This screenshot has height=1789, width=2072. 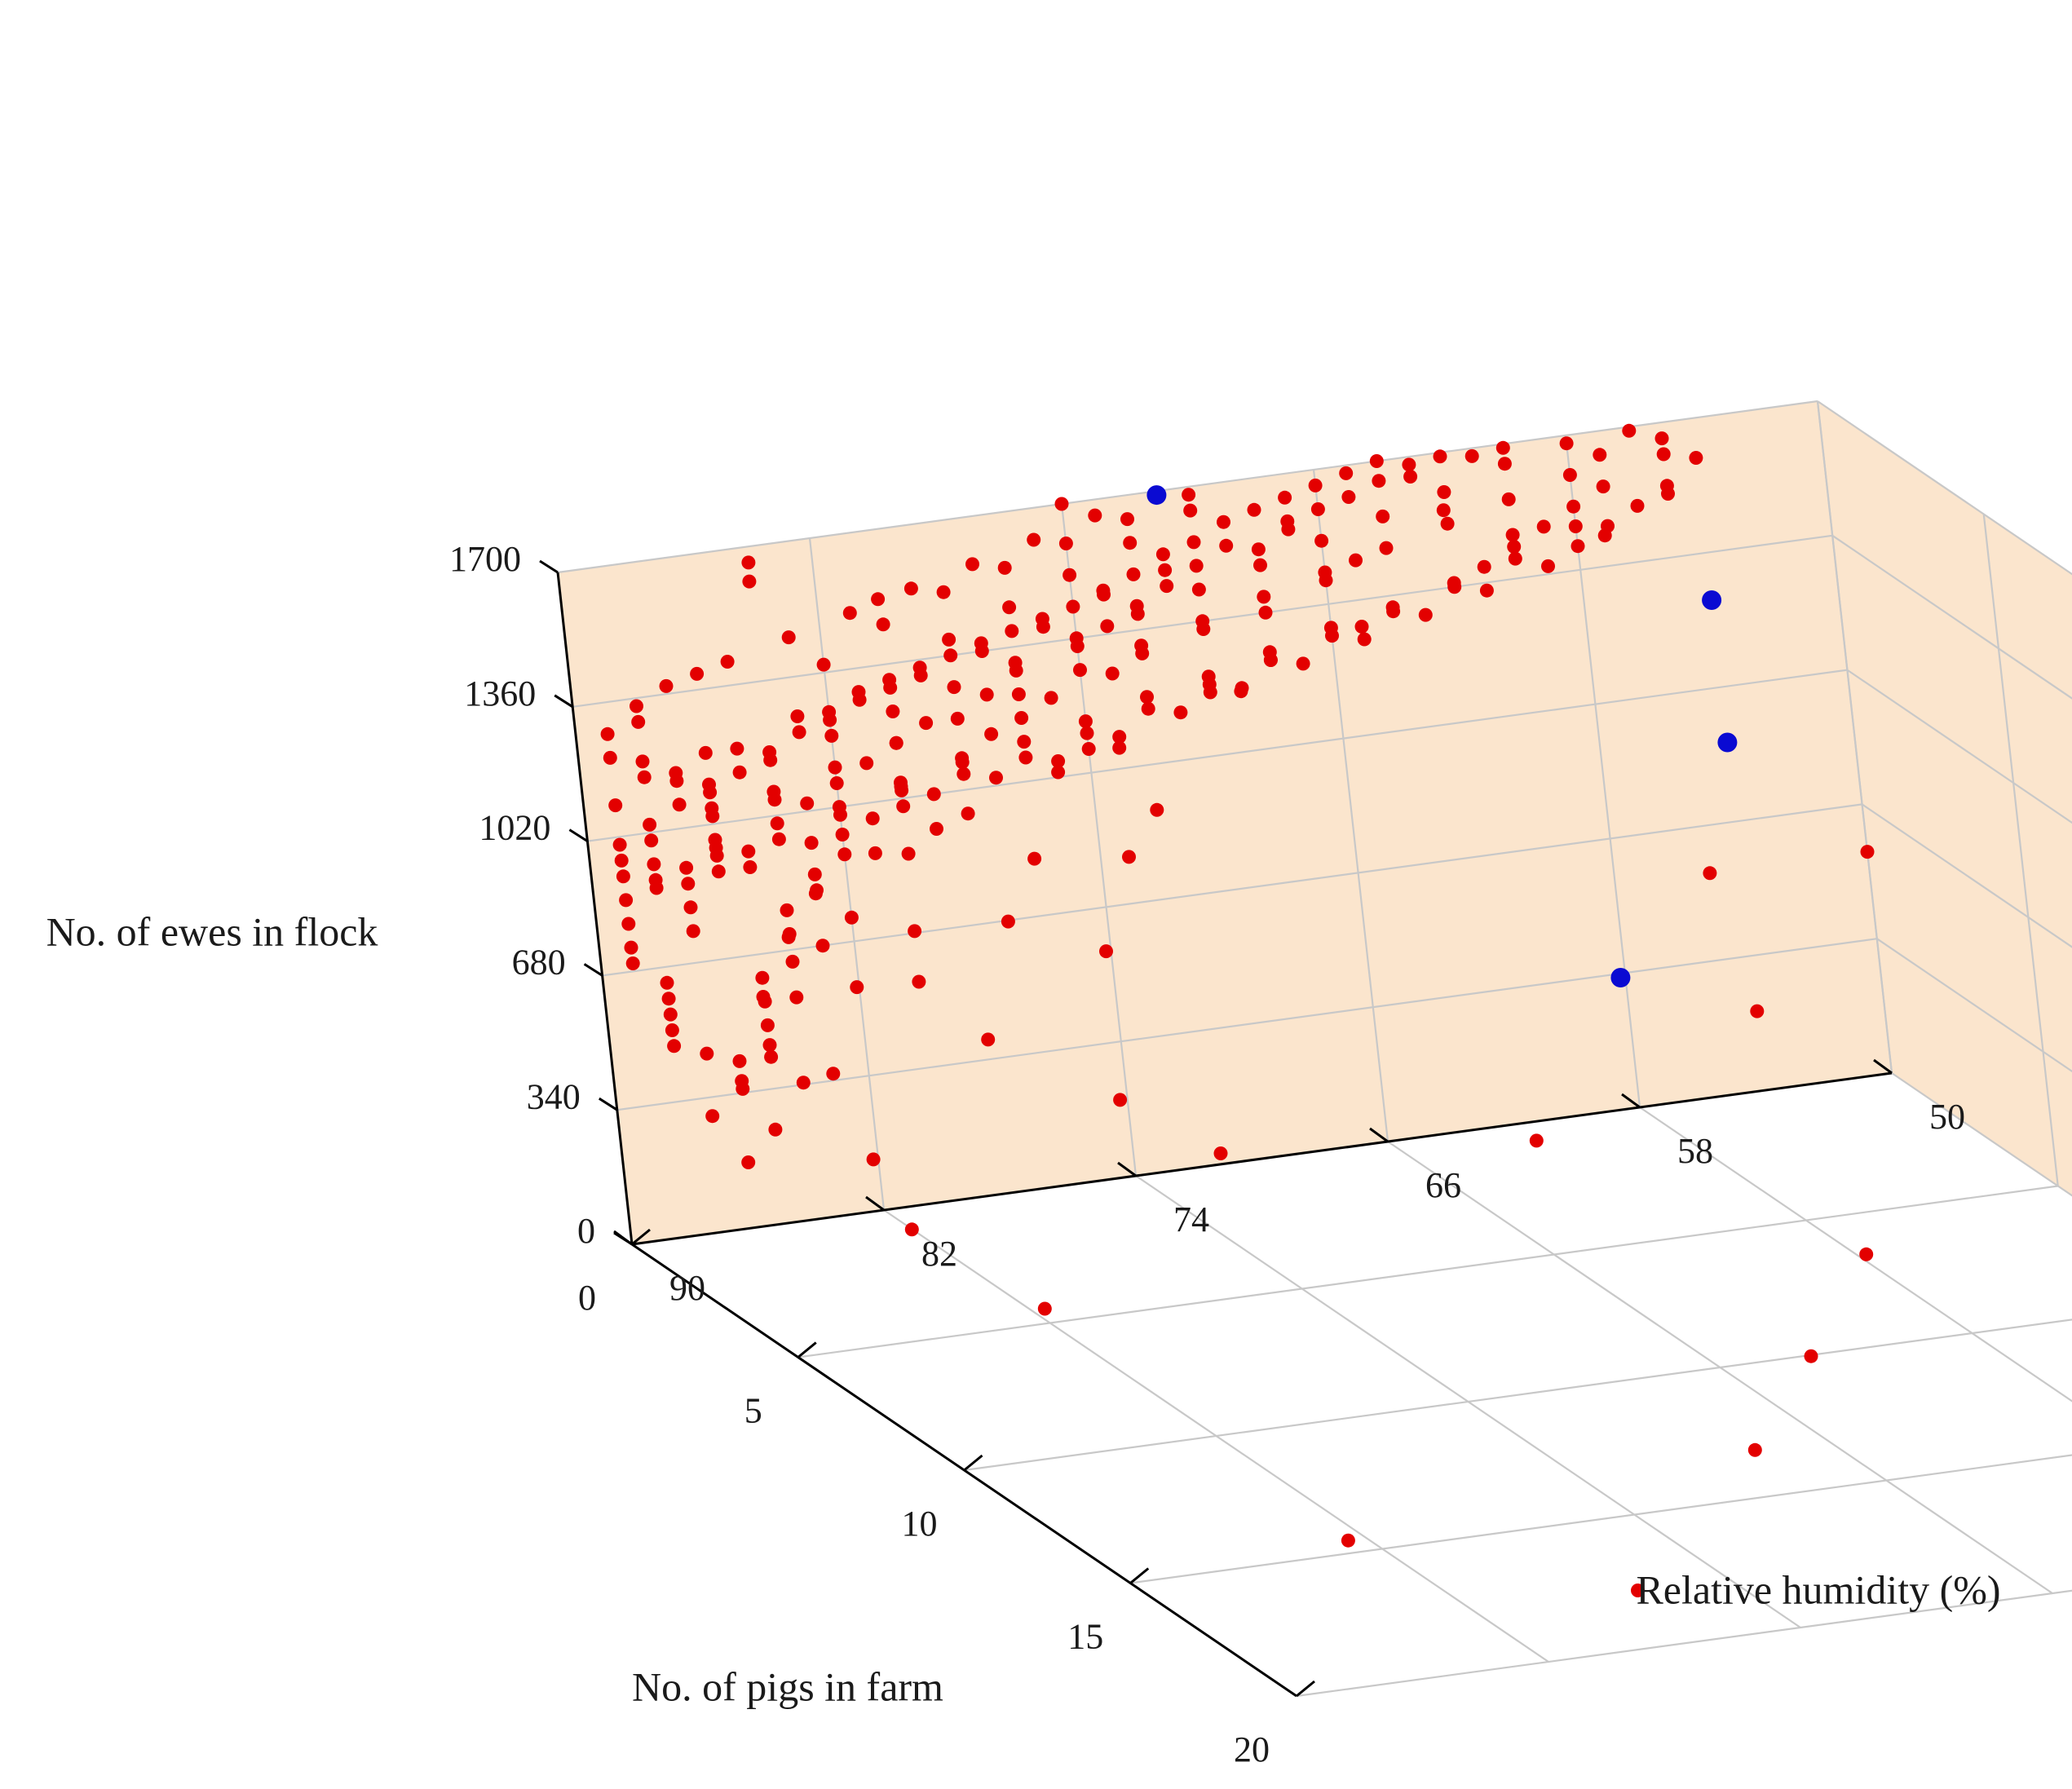 I want to click on pigs-tick-label: 5, so click(x=753, y=1411).